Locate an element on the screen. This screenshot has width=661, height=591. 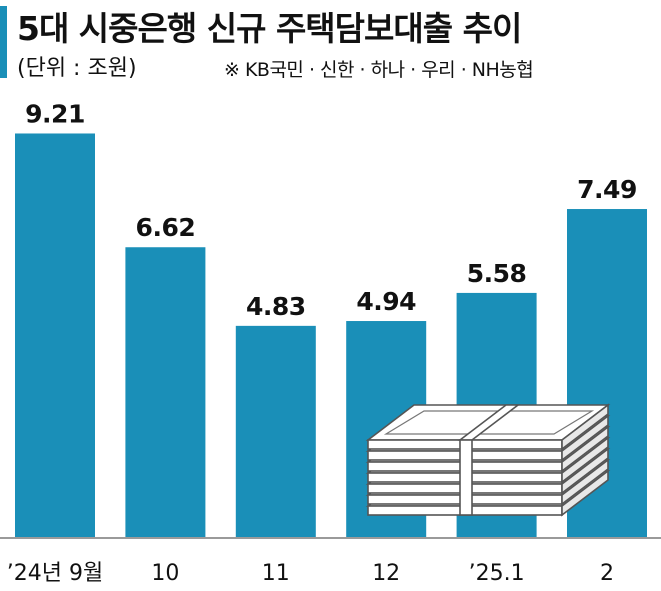
bar-value-label-5: 7.49 is located at coordinates (607, 189).